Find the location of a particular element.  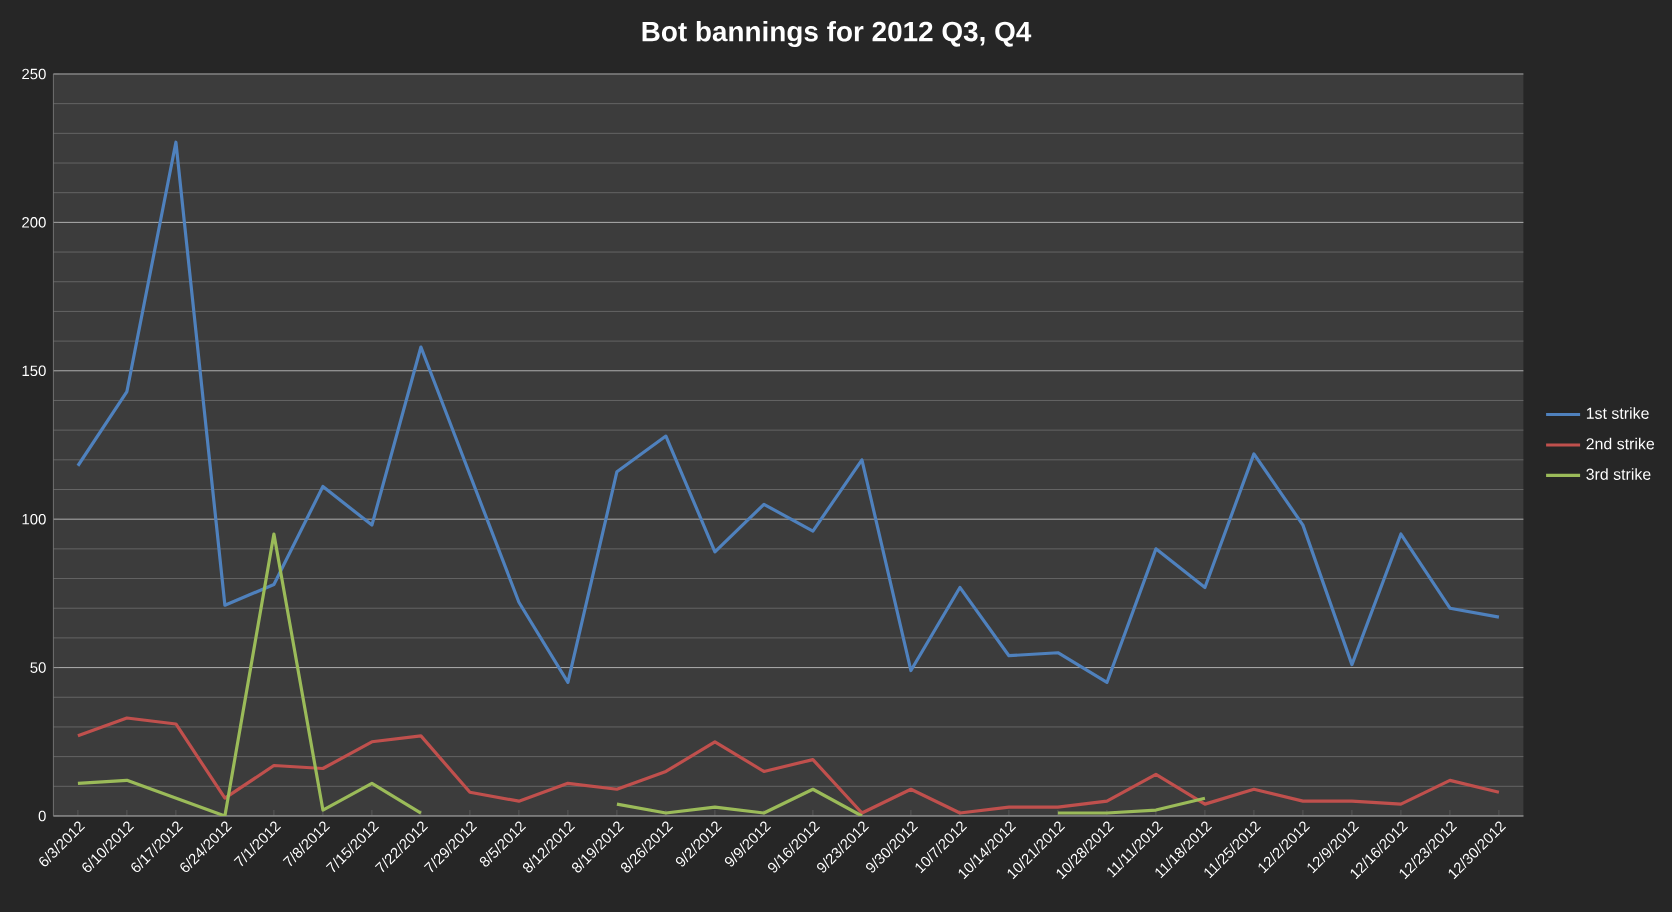

legend-label: 3rd strike is located at coordinates (1618, 474).